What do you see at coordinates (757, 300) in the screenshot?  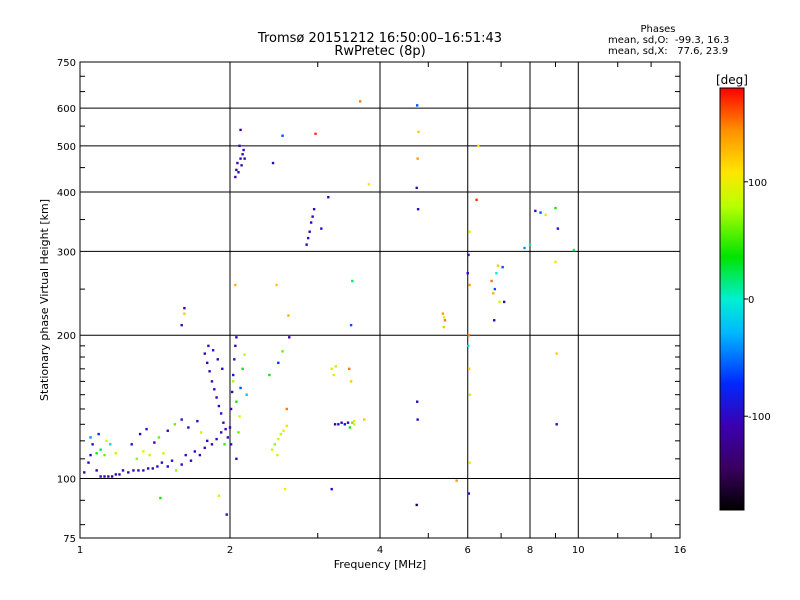 I see `colorbar-ticks: 100 0 -100` at bounding box center [757, 300].